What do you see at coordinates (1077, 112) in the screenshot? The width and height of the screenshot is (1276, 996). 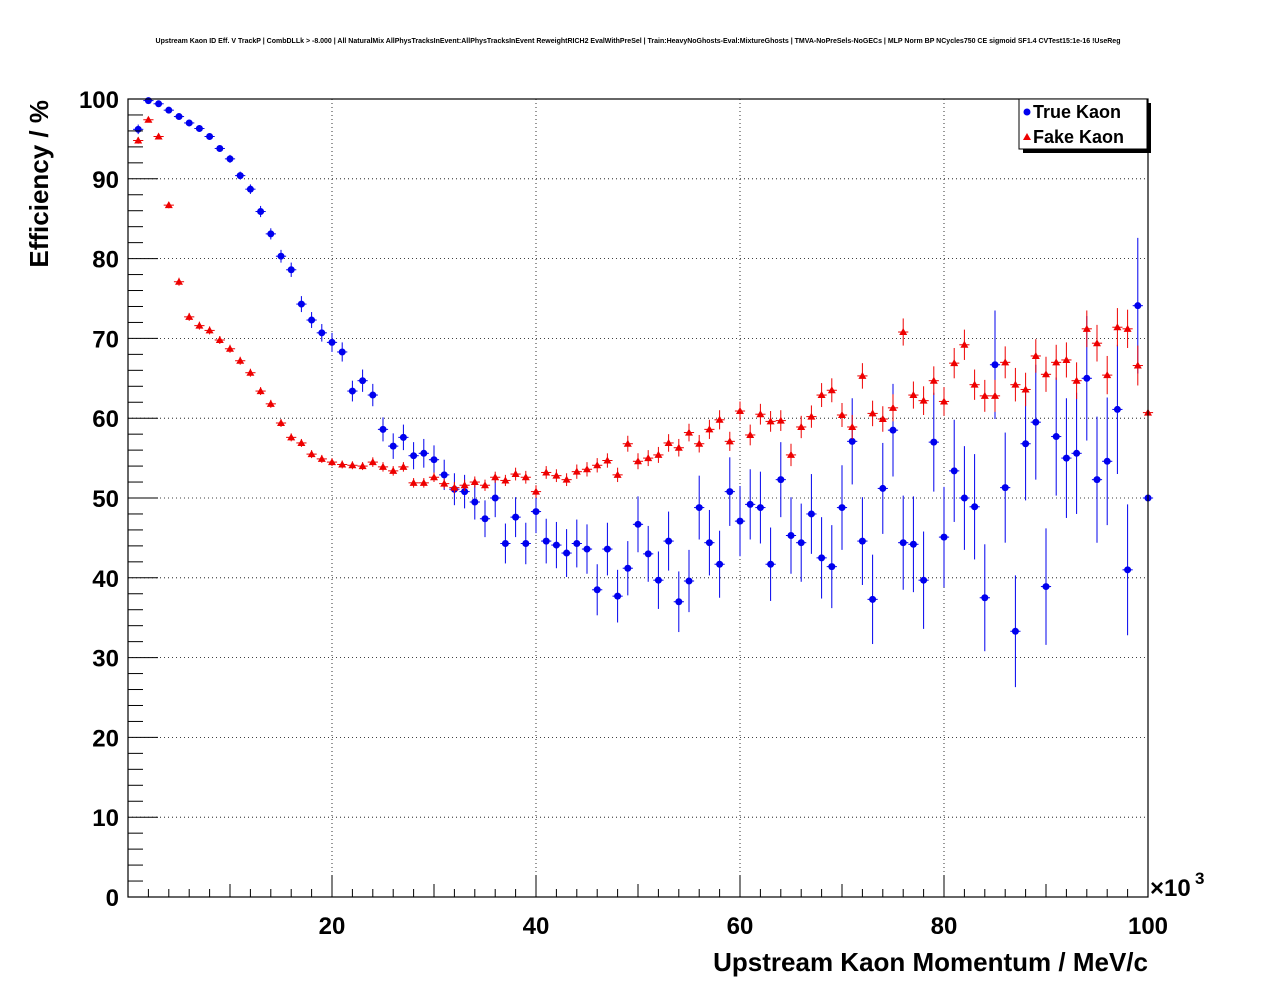 I see `legend-label-true-kaon: True Kaon` at bounding box center [1077, 112].